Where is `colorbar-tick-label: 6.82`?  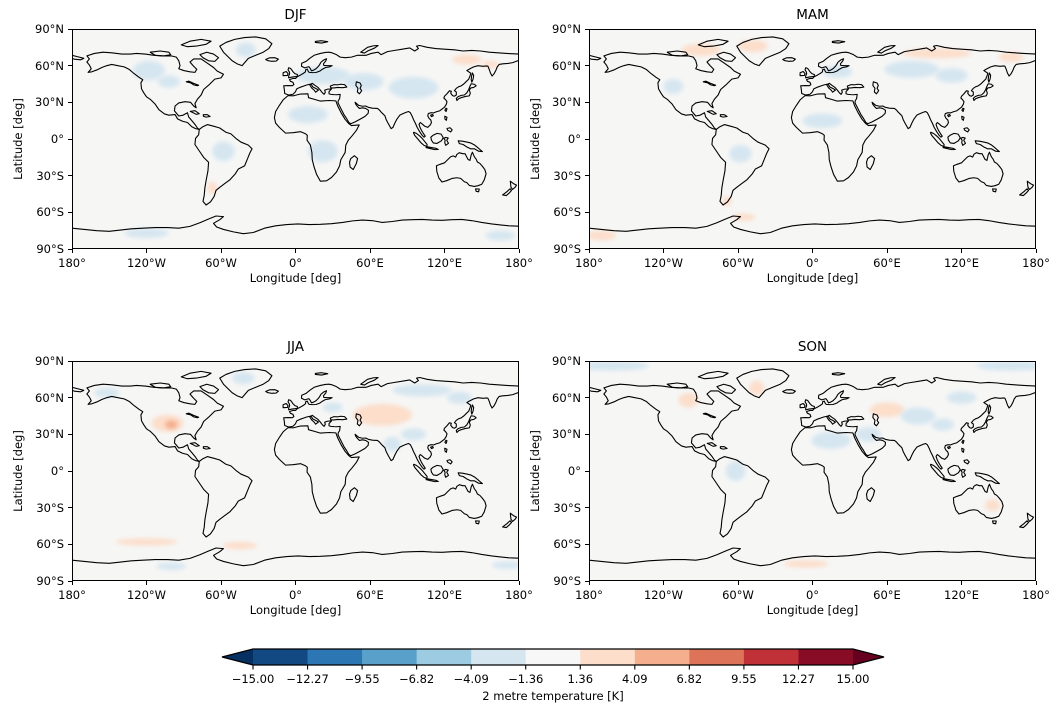 colorbar-tick-label: 6.82 is located at coordinates (689, 679).